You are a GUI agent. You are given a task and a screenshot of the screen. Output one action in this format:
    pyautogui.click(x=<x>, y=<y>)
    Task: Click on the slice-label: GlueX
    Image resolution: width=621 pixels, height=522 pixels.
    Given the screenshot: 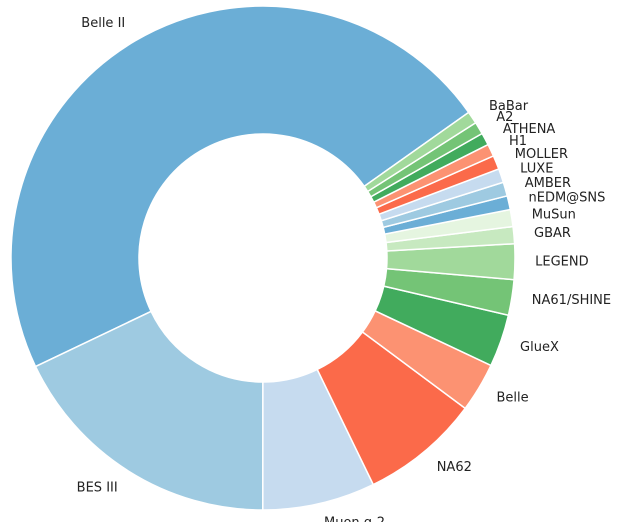 What is the action you would take?
    pyautogui.click(x=539, y=347)
    